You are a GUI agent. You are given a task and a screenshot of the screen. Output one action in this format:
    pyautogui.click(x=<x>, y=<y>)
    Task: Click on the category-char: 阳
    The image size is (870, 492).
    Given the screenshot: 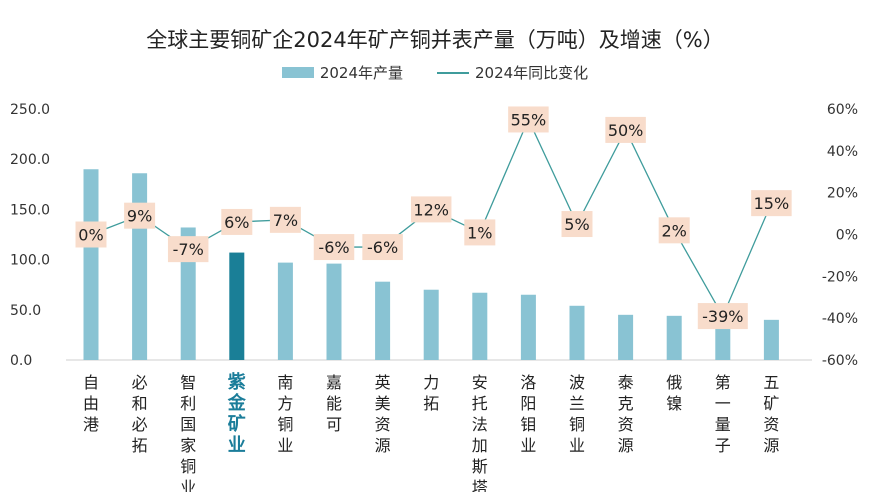 What is the action you would take?
    pyautogui.click(x=528, y=403)
    